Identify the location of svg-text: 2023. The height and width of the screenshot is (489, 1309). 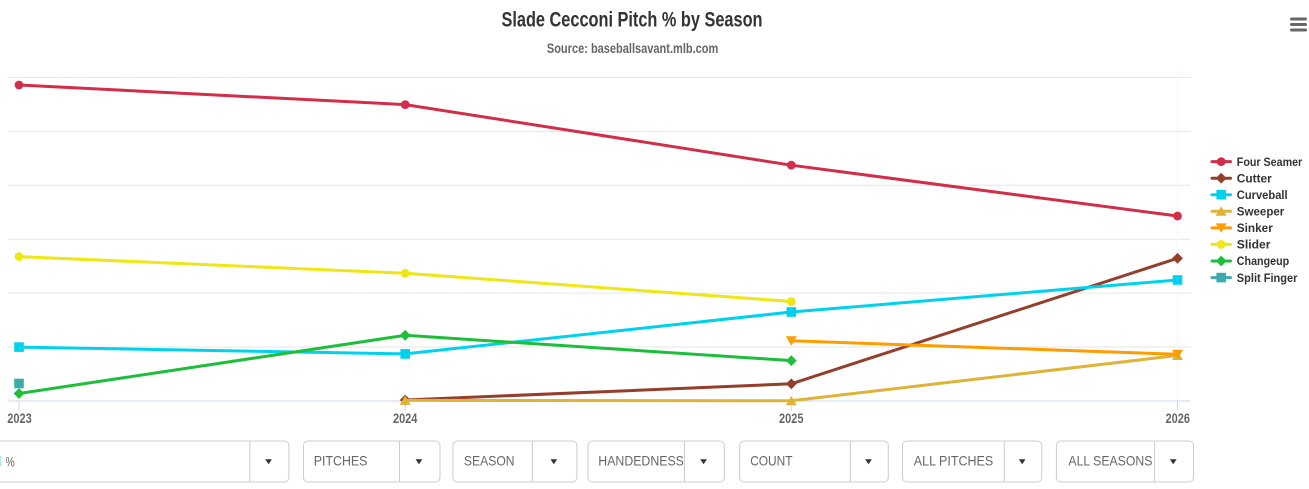
(19, 418).